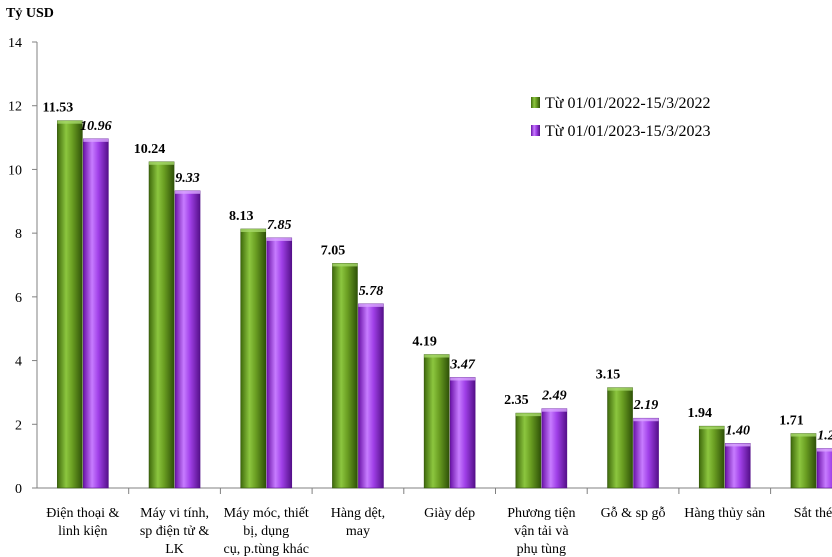  What do you see at coordinates (516, 400) in the screenshot?
I see `data-label-2022: 2.35` at bounding box center [516, 400].